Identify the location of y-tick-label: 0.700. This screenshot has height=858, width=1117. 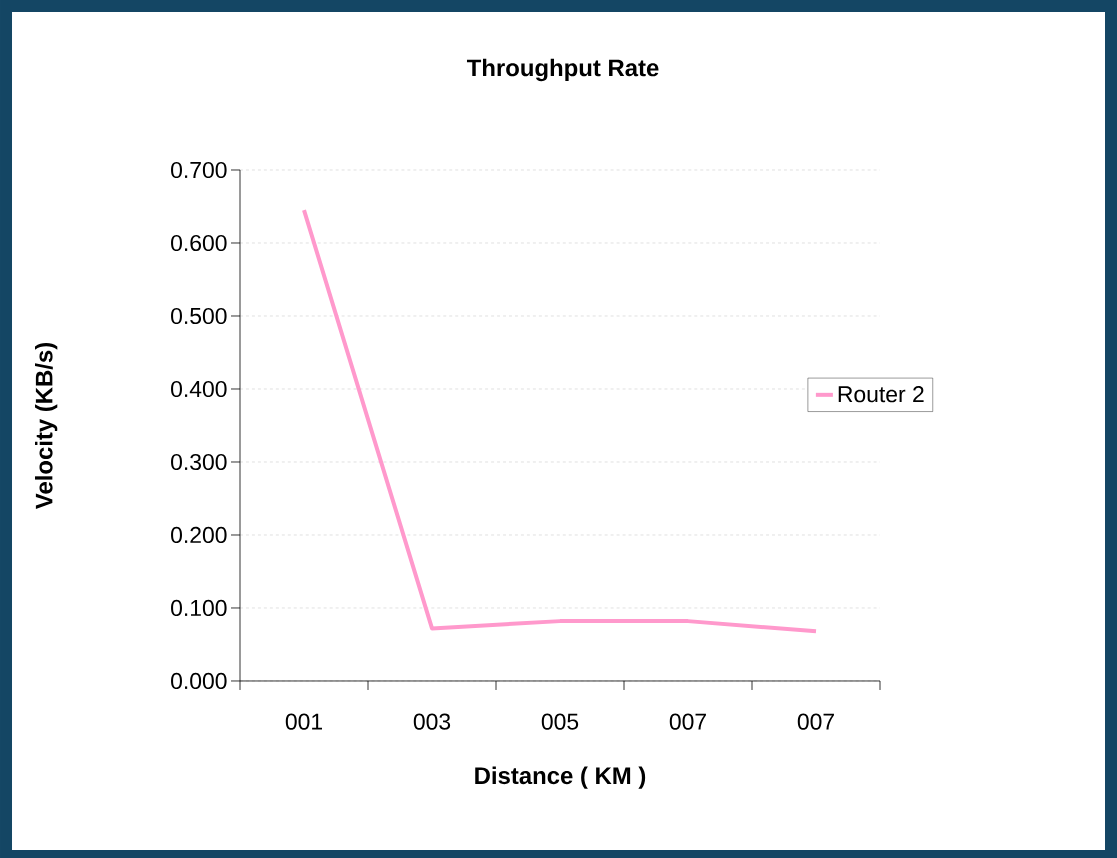
(199, 170).